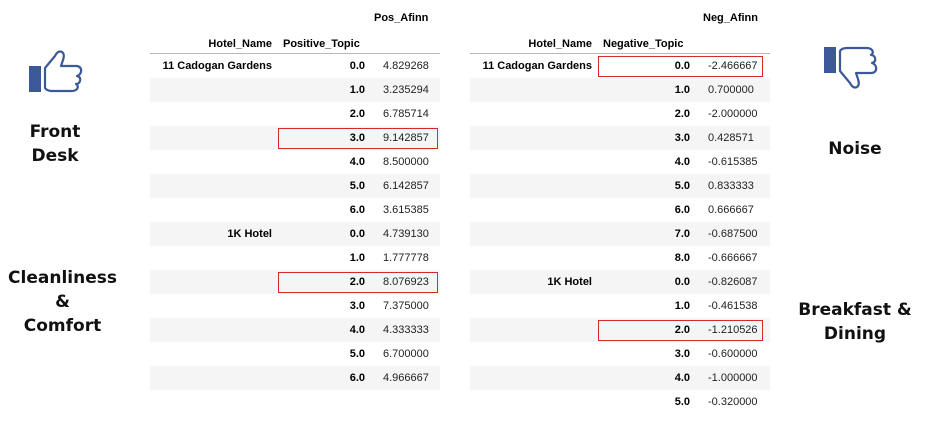  Describe the element at coordinates (855, 322) in the screenshot. I see `breakfast-label: Breakfast & Dining` at that location.